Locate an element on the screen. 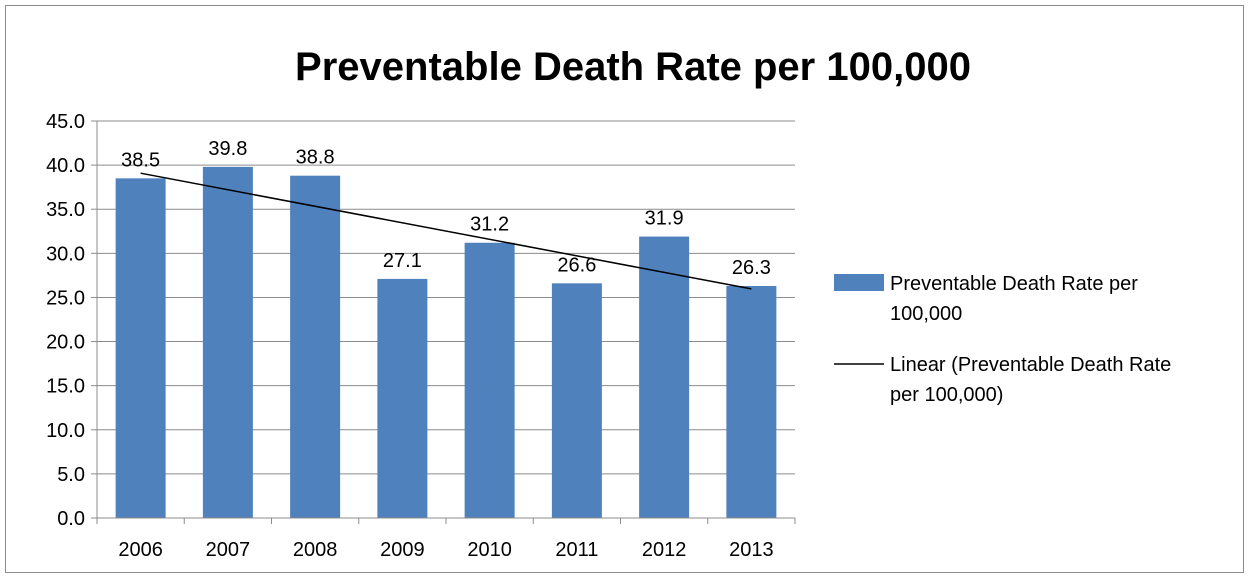 The image size is (1253, 581). x-tick-label: 2011 is located at coordinates (576, 550).